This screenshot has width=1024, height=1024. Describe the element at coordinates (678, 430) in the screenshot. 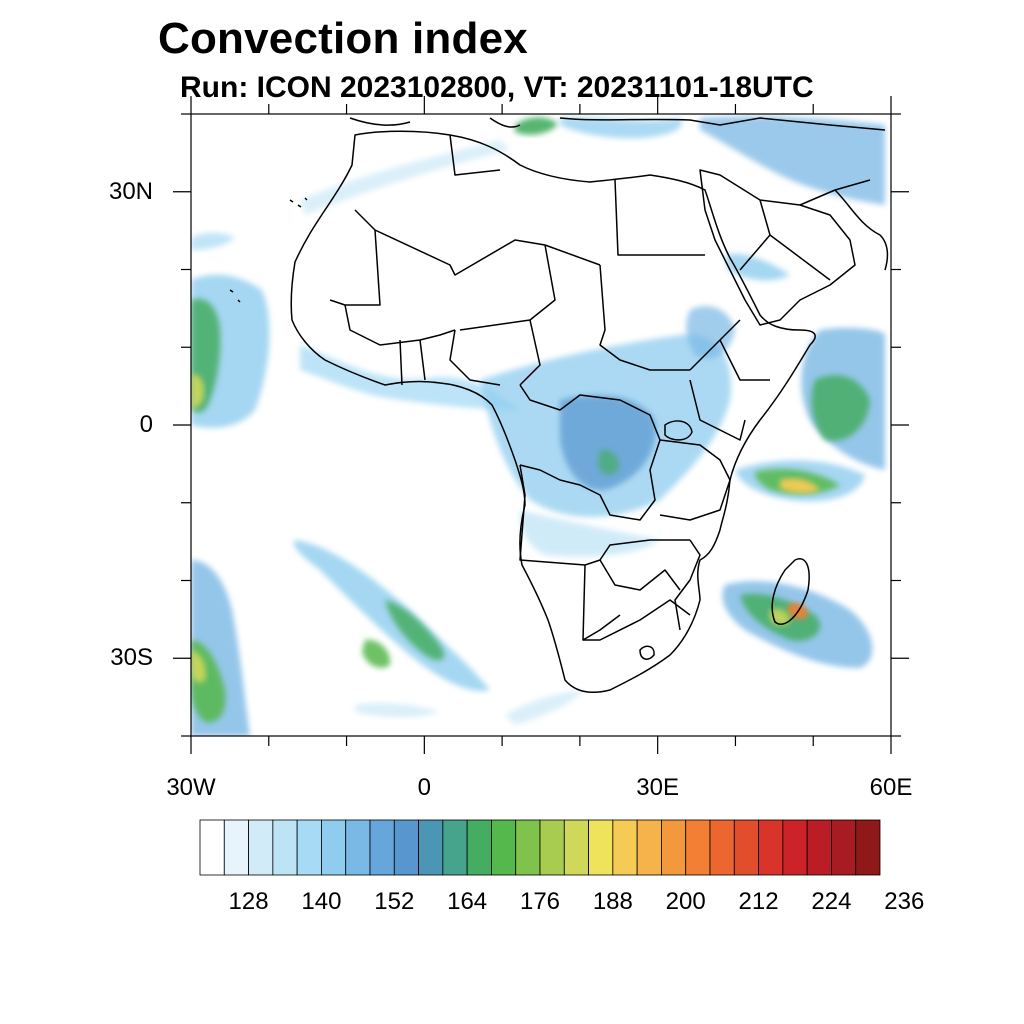

I see `lake-victoria` at that location.